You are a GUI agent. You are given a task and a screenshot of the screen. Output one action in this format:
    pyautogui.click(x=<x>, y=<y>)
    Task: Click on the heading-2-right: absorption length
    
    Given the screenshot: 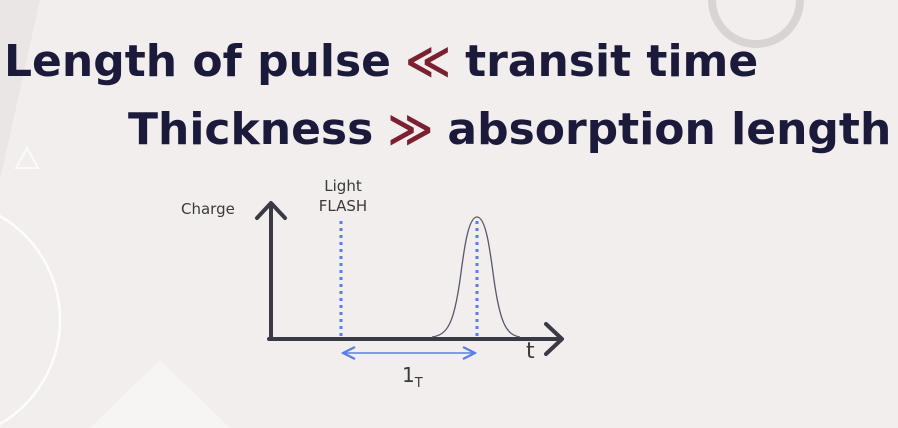 What is the action you would take?
    pyautogui.click(x=669, y=129)
    